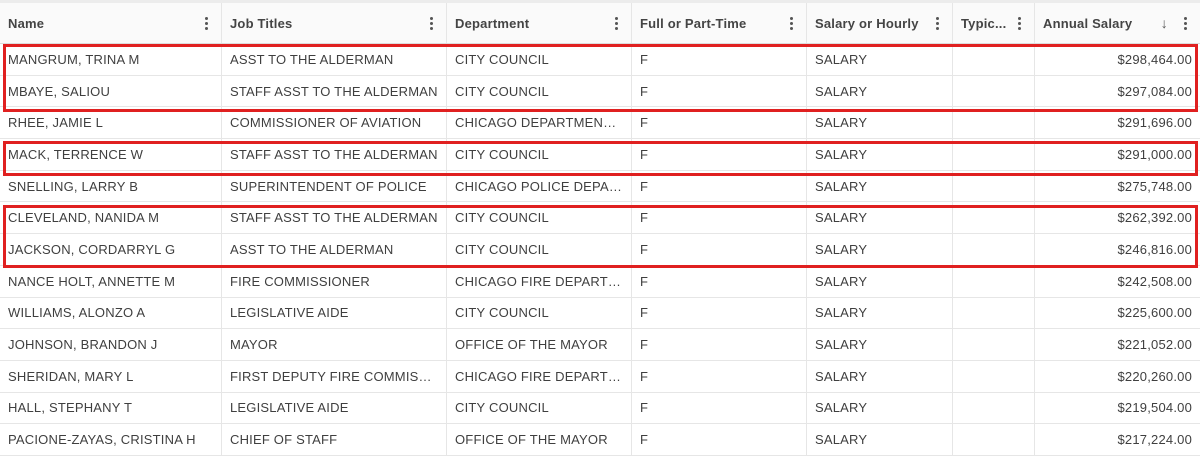 The height and width of the screenshot is (459, 1200). What do you see at coordinates (1117, 439) in the screenshot?
I see `cell-annual-salary: $217,224.00` at bounding box center [1117, 439].